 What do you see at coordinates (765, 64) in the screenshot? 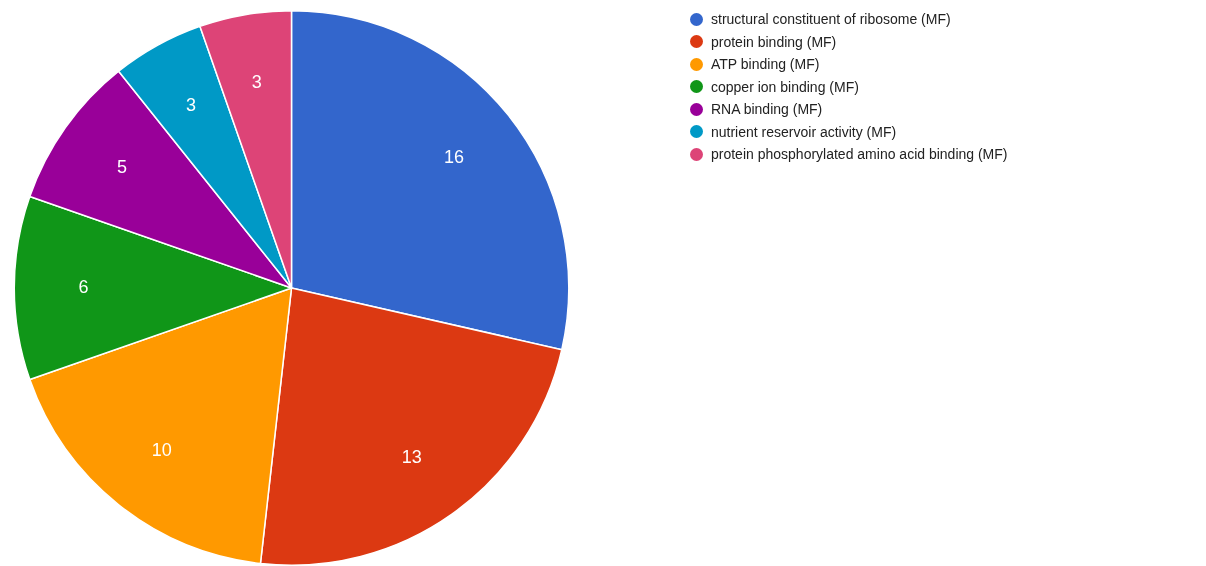
I see `legend-label: ATP binding (MF)` at bounding box center [765, 64].